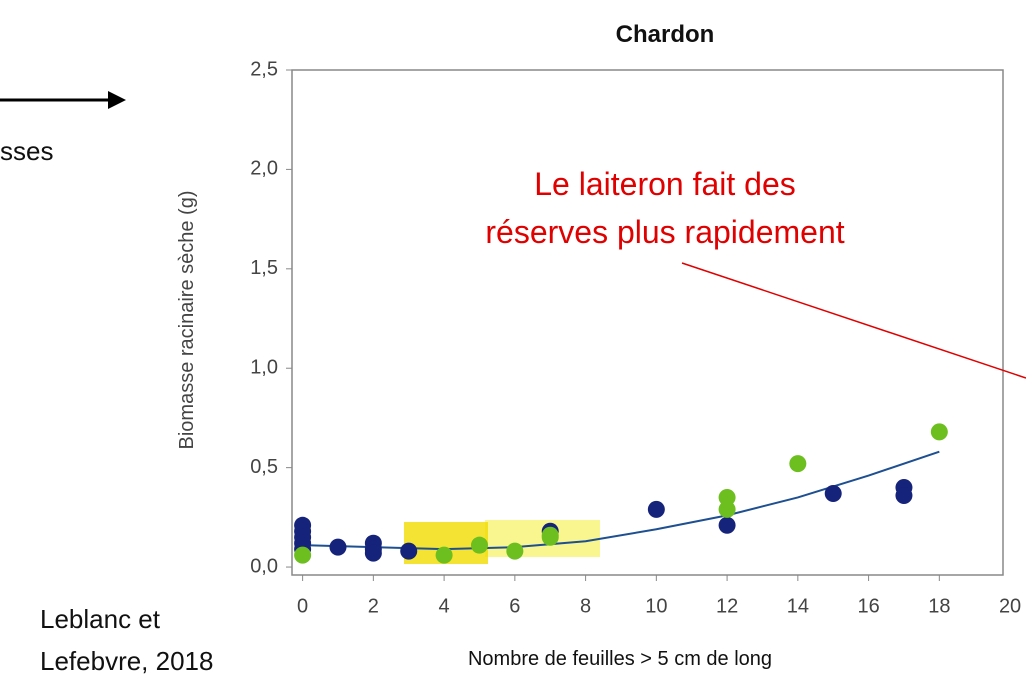 This screenshot has height=686, width=1026. What do you see at coordinates (26, 151) in the screenshot?
I see `side-text: sses` at bounding box center [26, 151].